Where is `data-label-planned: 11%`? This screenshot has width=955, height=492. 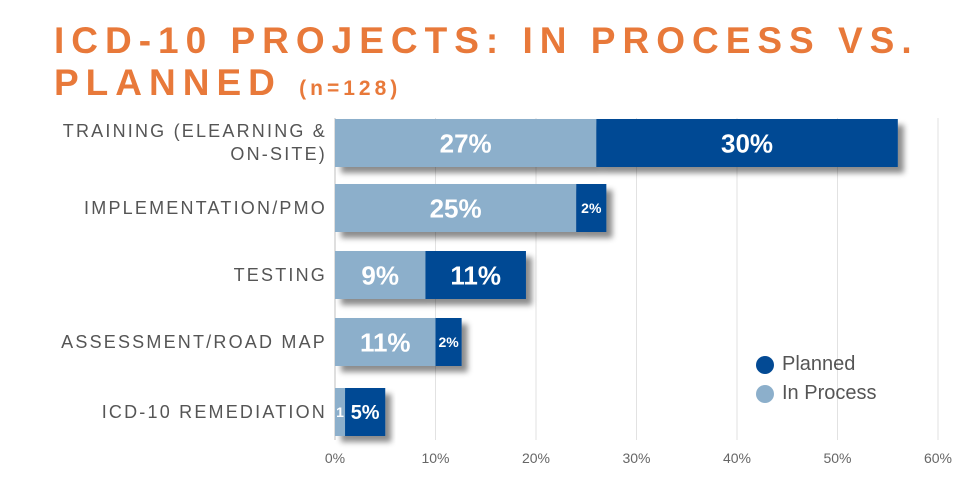 data-label-planned: 11% is located at coordinates (475, 275).